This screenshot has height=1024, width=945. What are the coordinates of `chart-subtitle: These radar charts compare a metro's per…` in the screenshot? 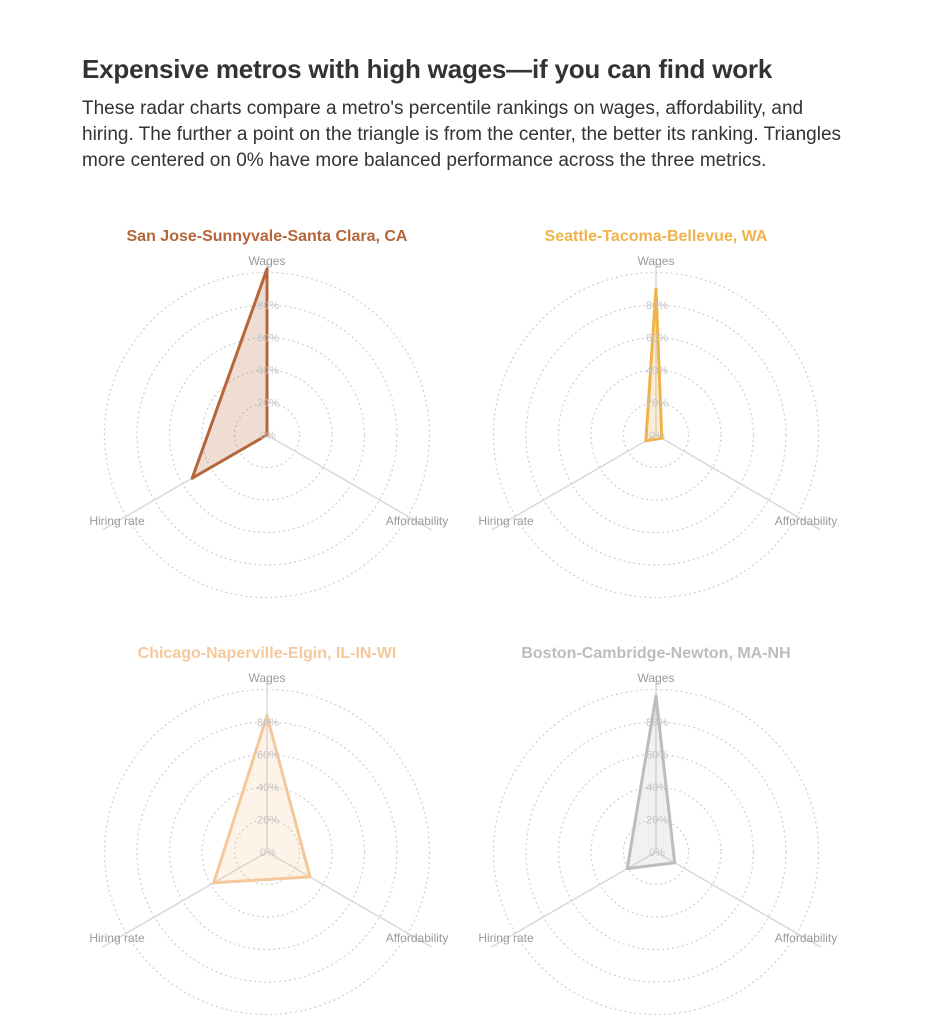 It's located at (462, 134).